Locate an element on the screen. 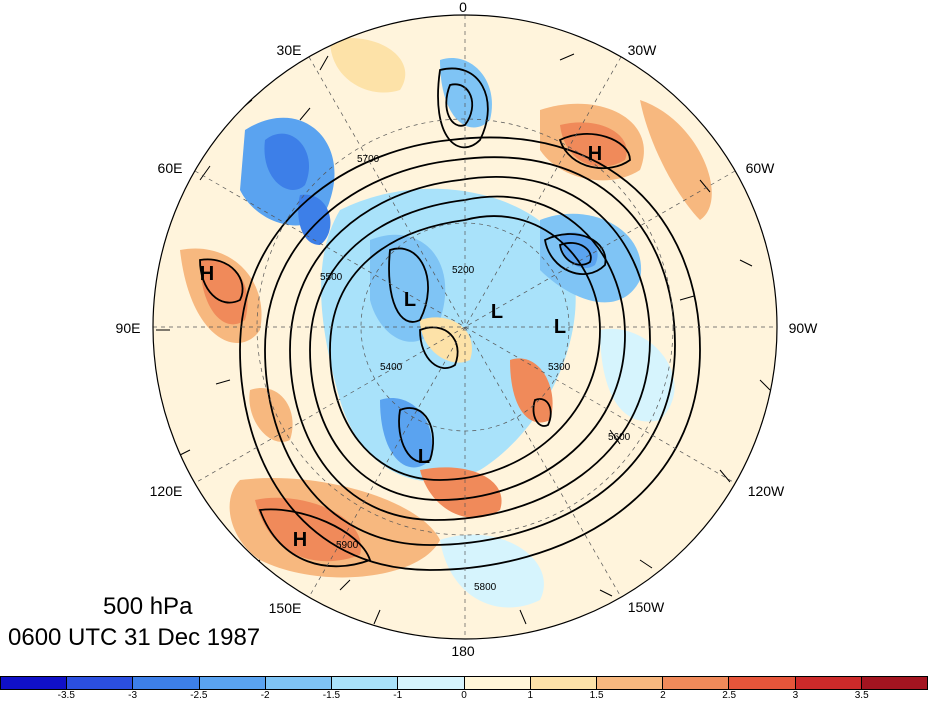 The height and width of the screenshot is (702, 928). lon-label-90w: 90W is located at coordinates (804, 328).